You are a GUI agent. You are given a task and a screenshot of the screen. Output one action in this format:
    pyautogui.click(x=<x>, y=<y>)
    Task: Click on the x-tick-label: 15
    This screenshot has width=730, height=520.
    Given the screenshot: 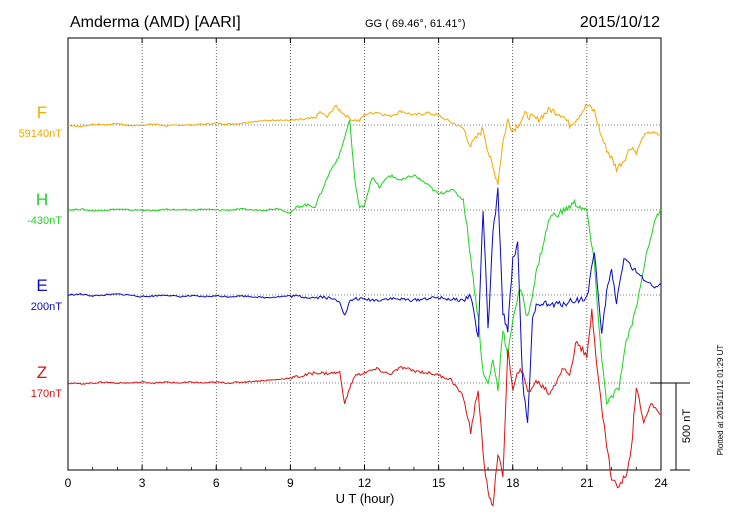 What is the action you would take?
    pyautogui.click(x=439, y=483)
    